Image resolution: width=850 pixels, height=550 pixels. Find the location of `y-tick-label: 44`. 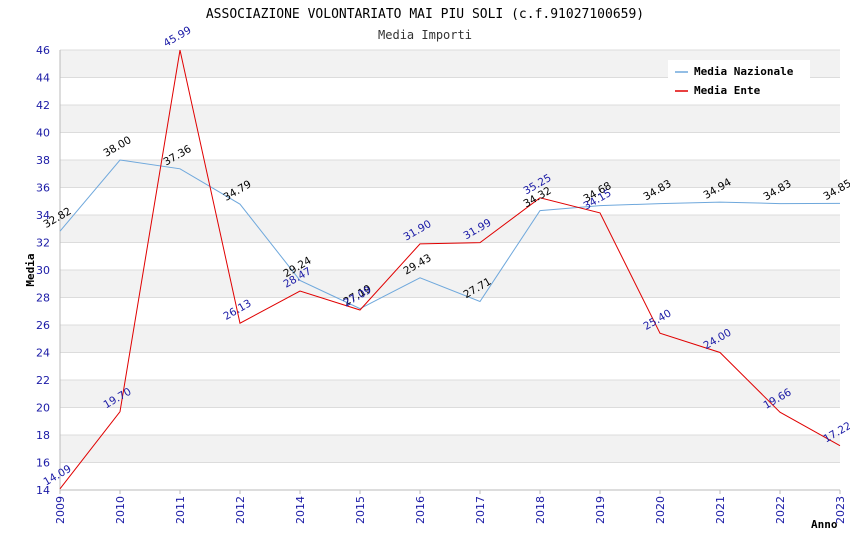

y-tick-label: 44 is located at coordinates (43, 78).